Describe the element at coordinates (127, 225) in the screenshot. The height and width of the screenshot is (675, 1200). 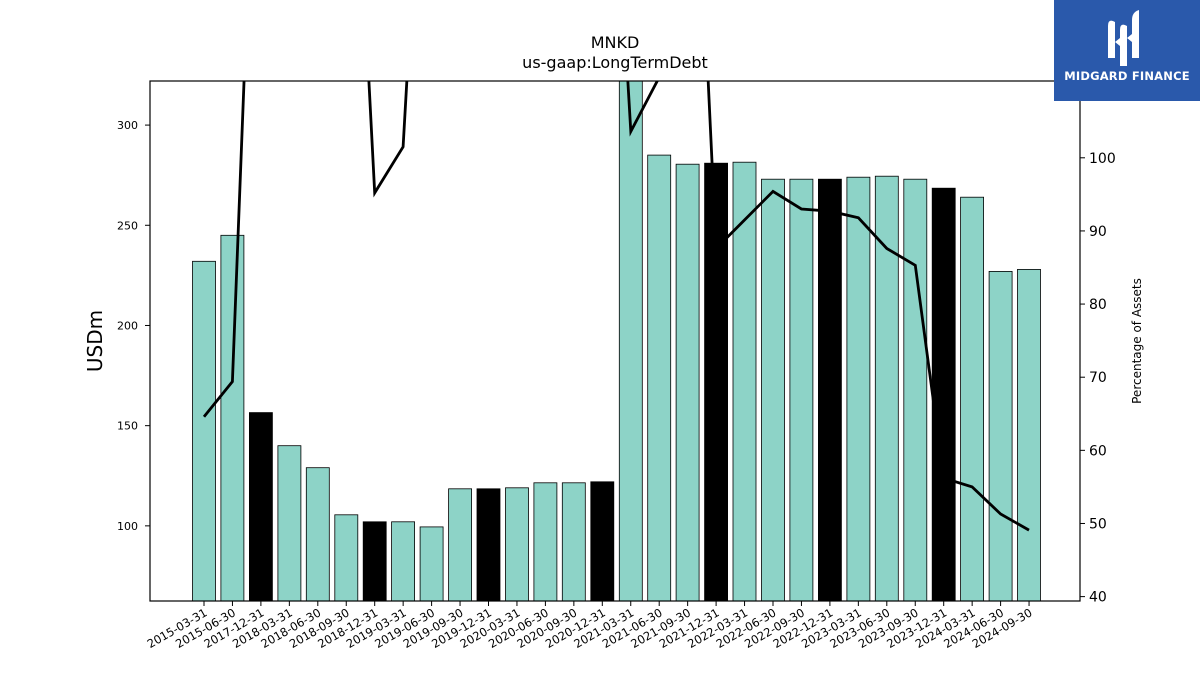
I see `y-tick-label: 250` at that location.